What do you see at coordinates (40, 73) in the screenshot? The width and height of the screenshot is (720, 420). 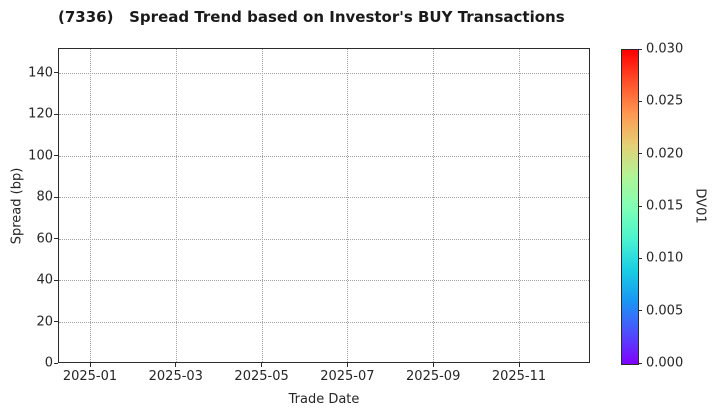 I see `y-tick-label: 140` at bounding box center [40, 73].